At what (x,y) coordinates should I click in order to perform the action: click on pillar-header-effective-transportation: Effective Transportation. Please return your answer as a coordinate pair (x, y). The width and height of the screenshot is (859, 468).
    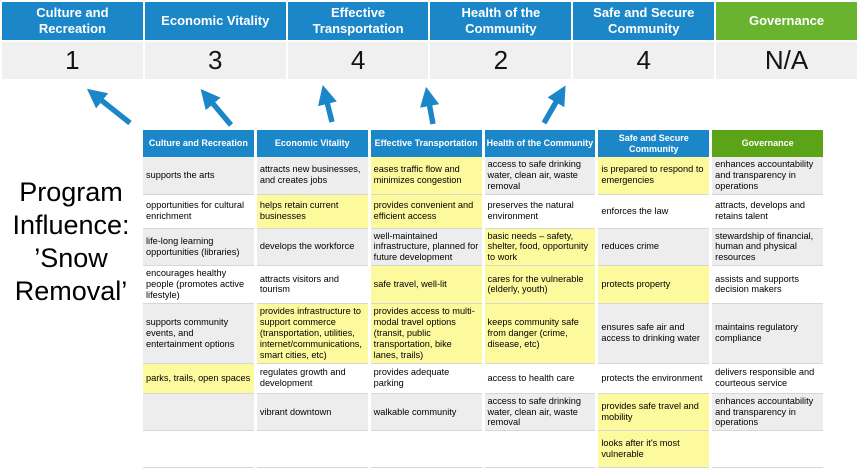
    Looking at the image, I should click on (358, 21).